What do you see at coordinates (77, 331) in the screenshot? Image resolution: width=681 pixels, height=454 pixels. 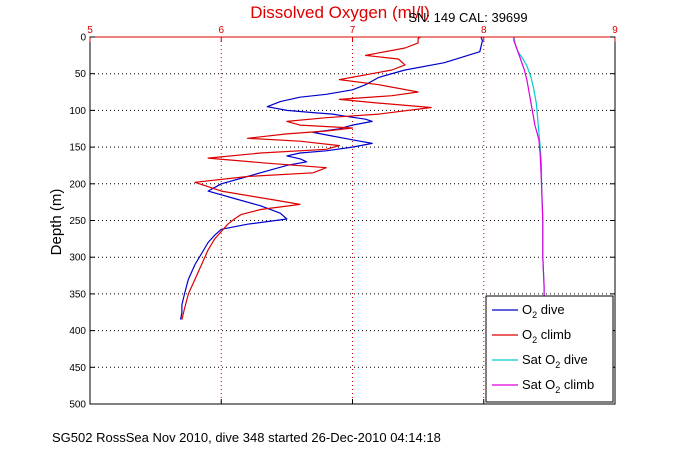 I see `y-tick-label: 400` at bounding box center [77, 331].